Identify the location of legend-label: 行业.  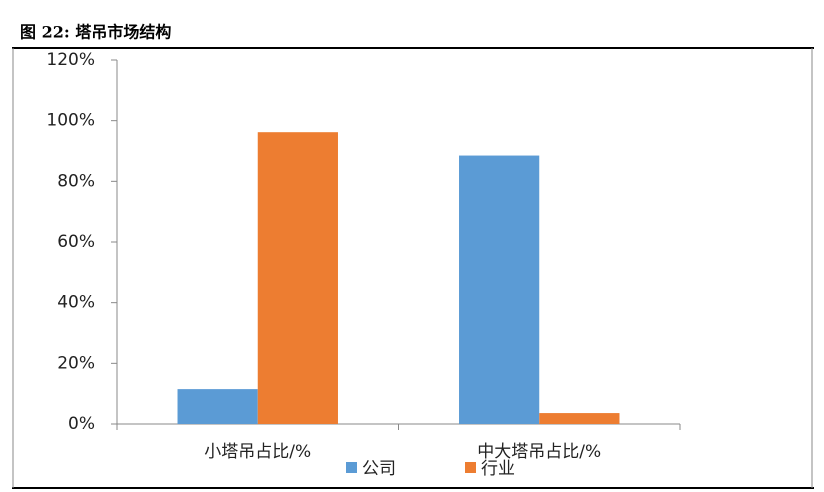
(498, 469).